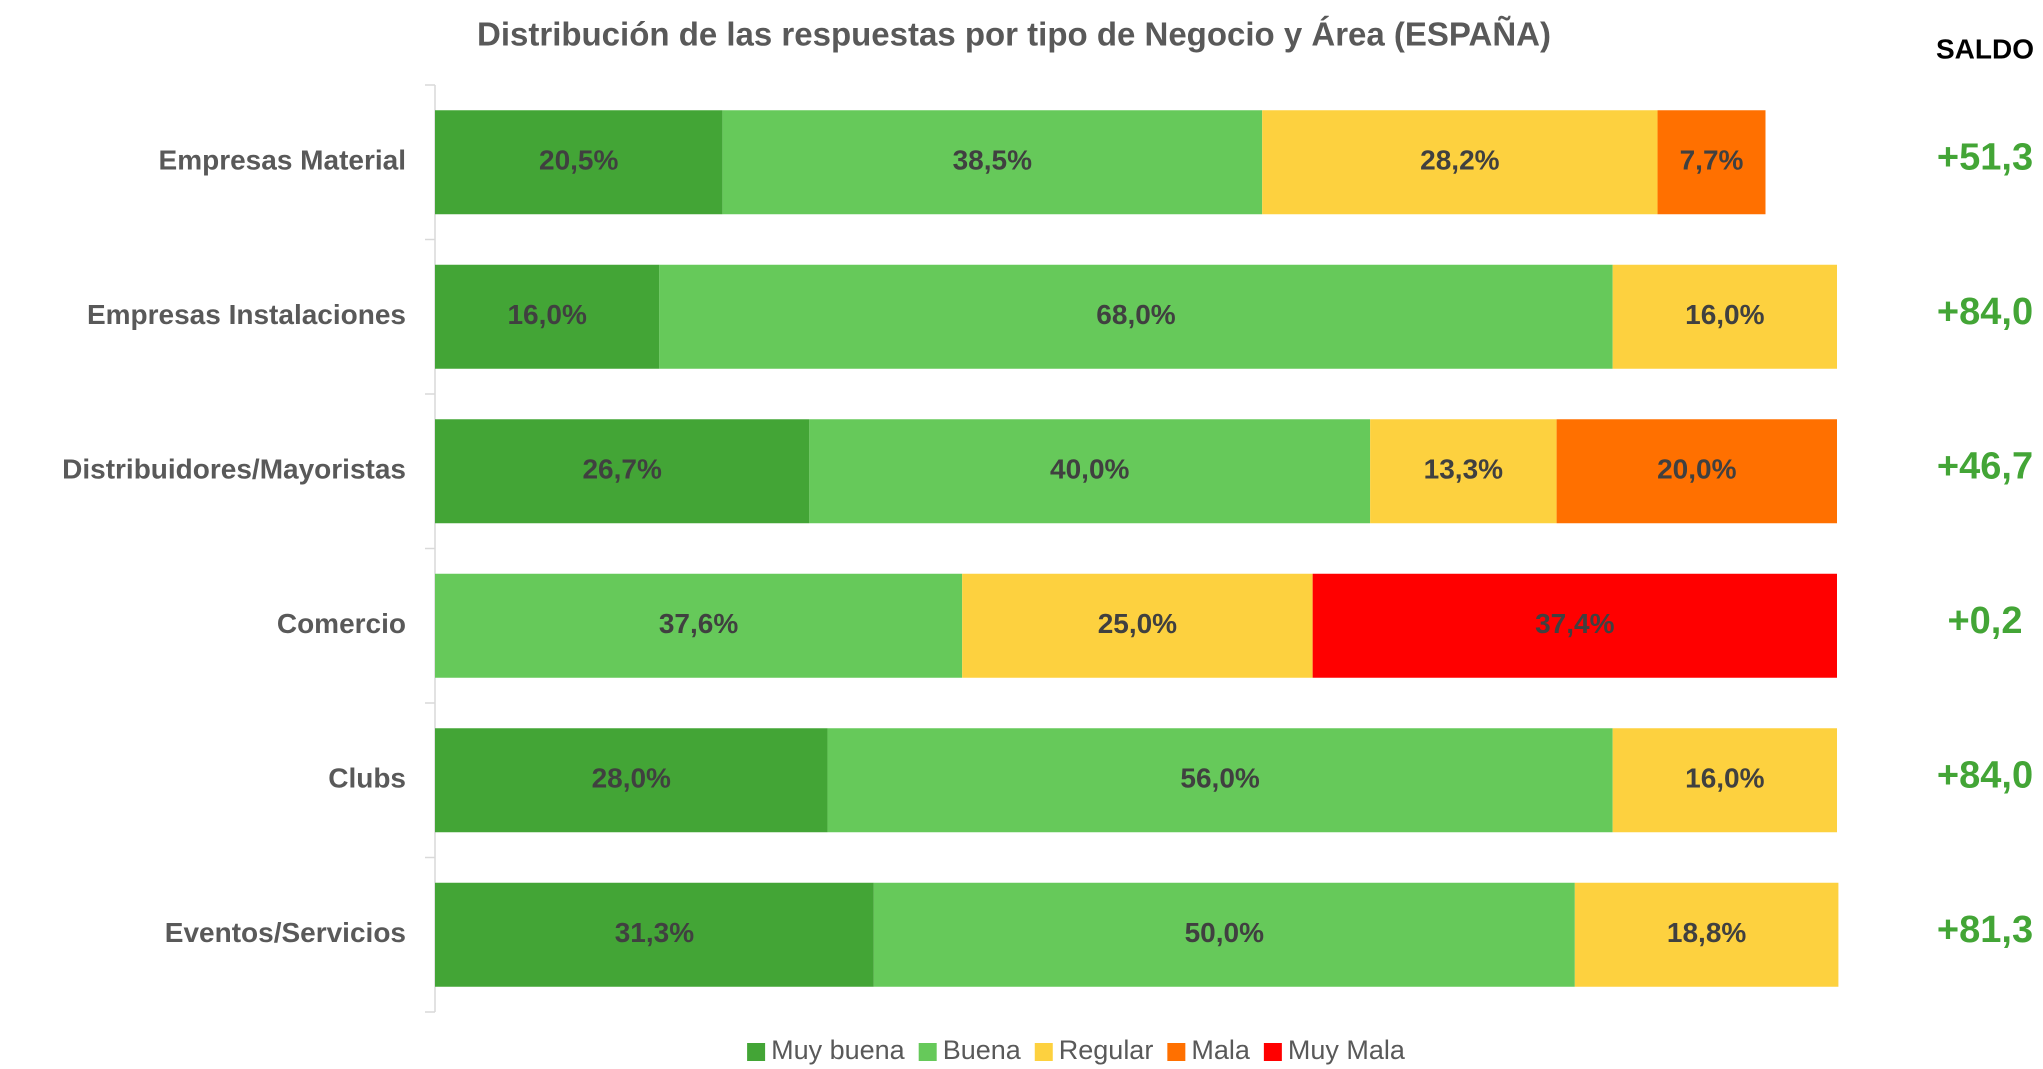 This screenshot has width=2043, height=1069. I want to click on bar-value-label: 25,0%, so click(1137, 623).